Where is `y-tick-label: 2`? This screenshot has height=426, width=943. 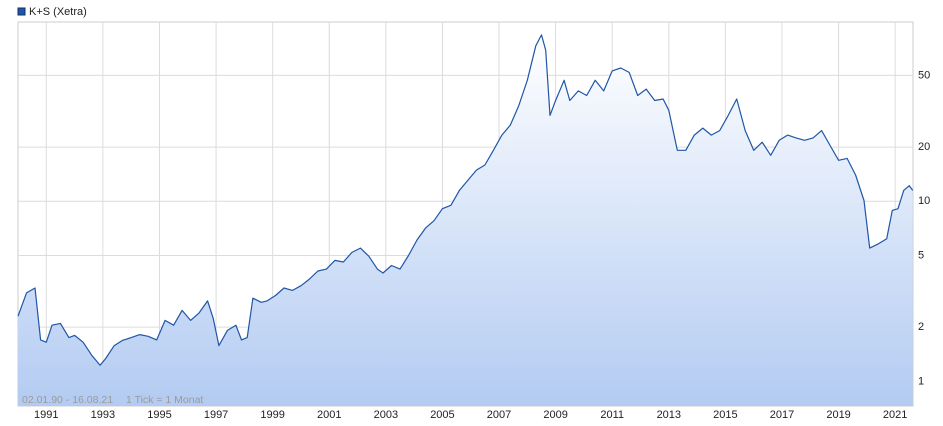 y-tick-label: 2 is located at coordinates (921, 327).